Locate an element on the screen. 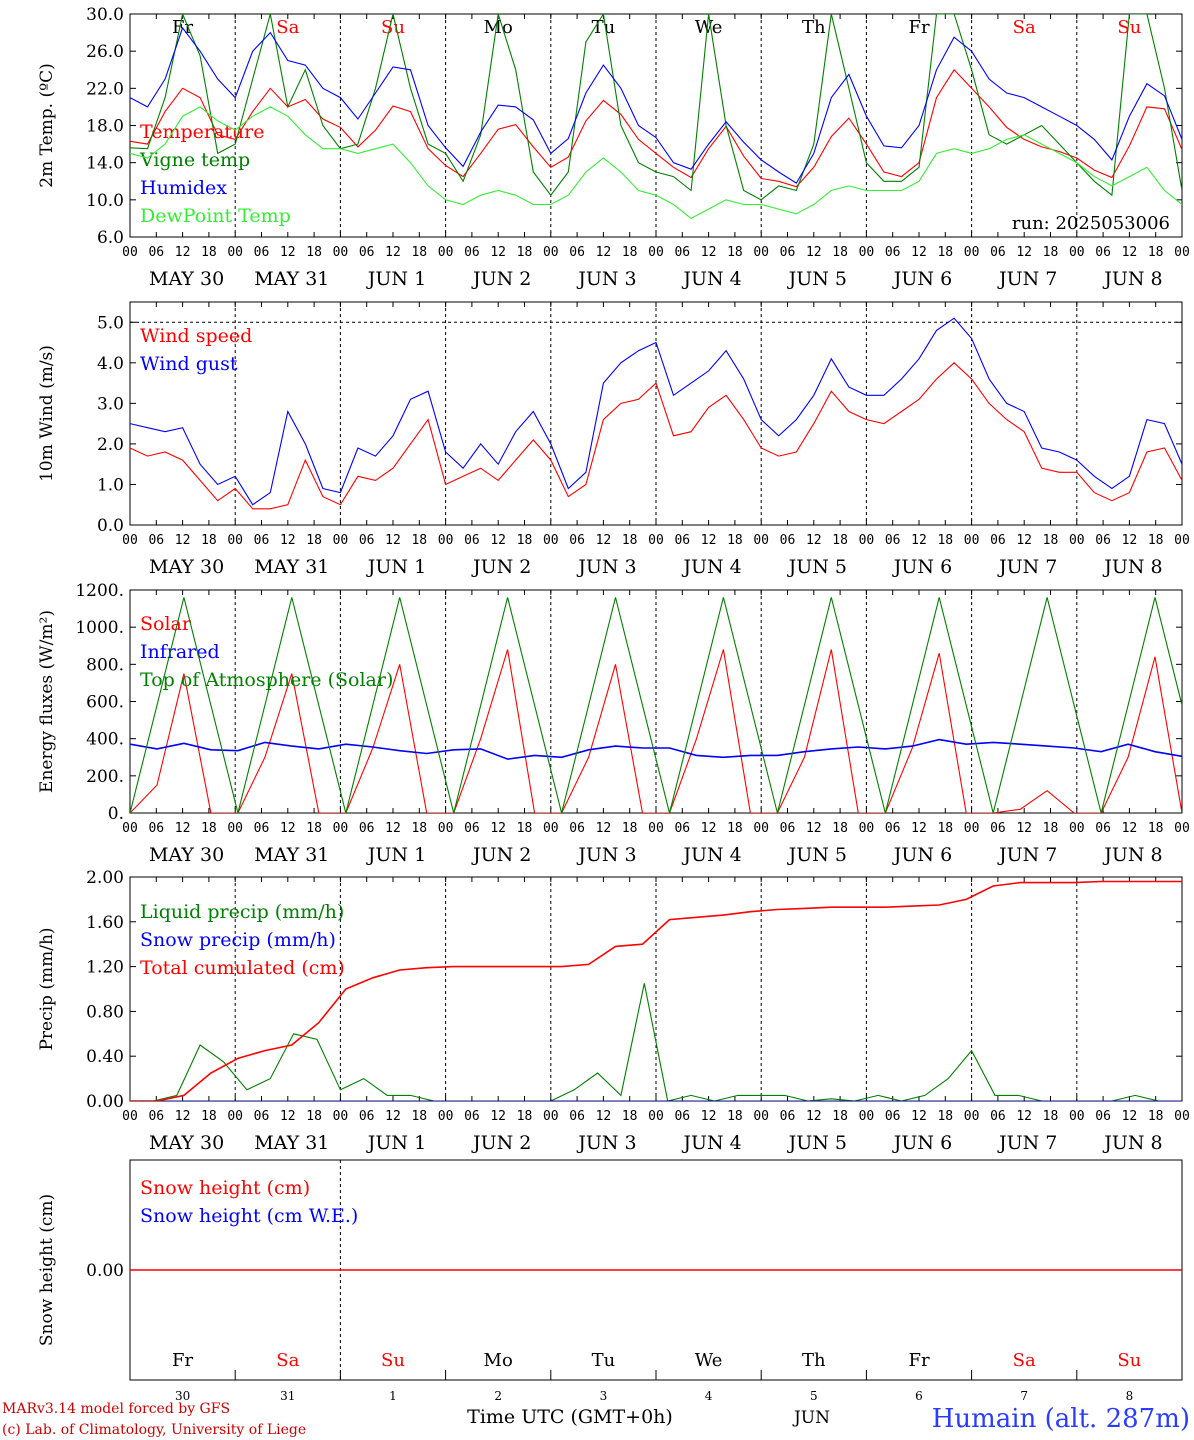 The image size is (1194, 1440). month-label: JUN is located at coordinates (811, 1418).